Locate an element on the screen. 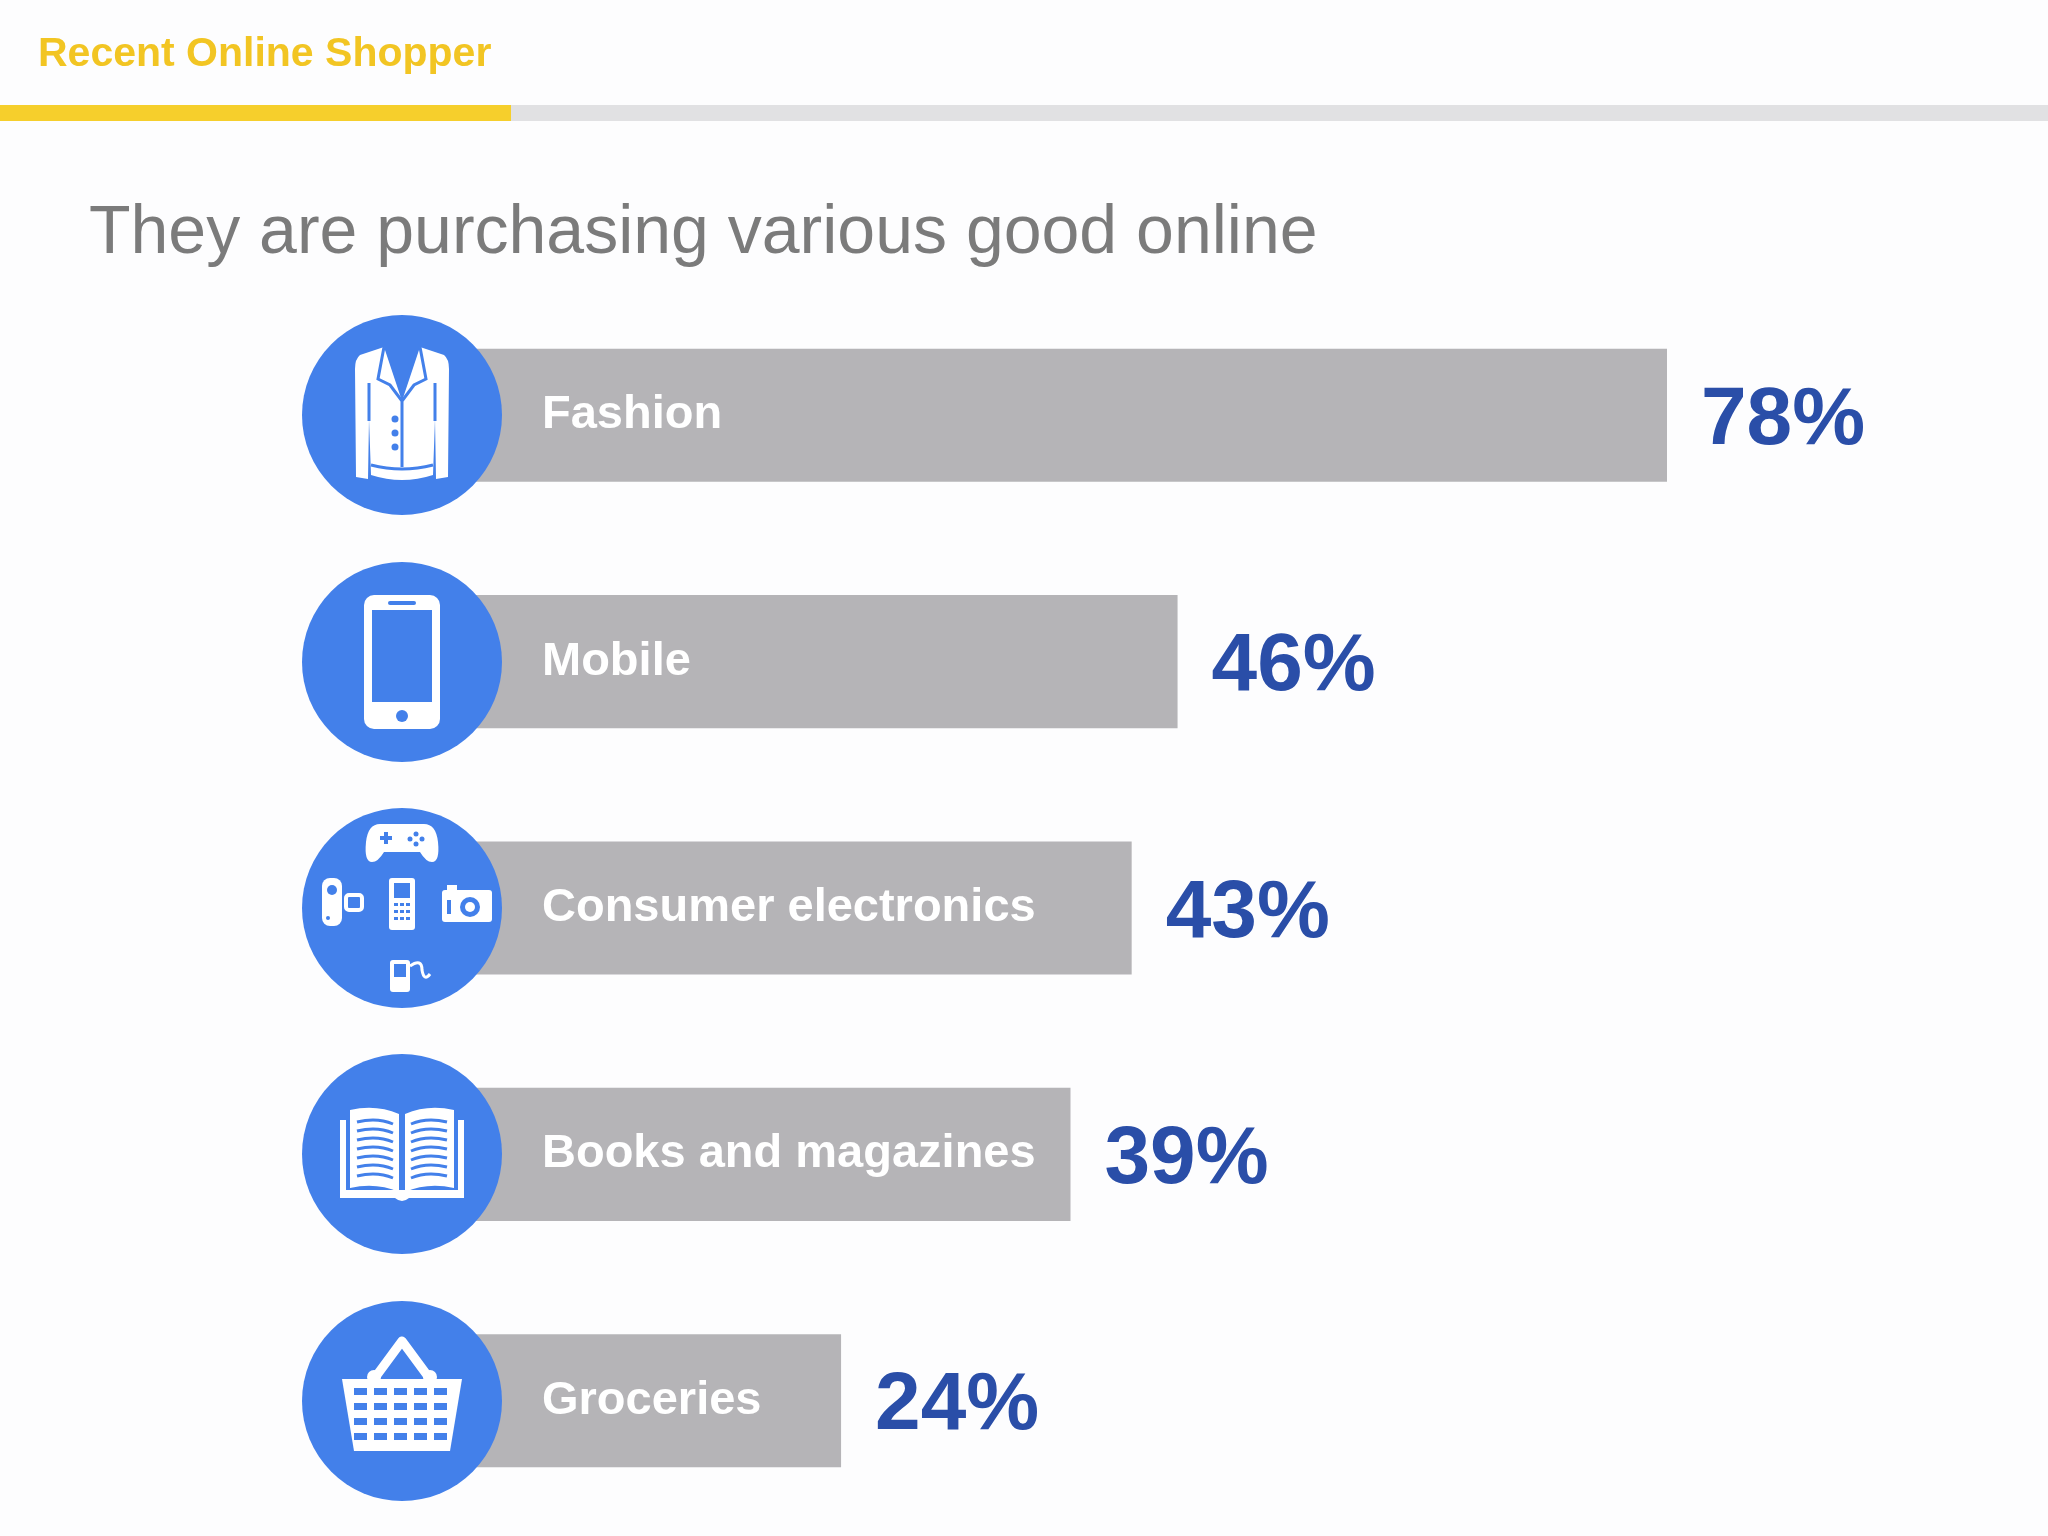 The height and width of the screenshot is (1536, 2048). y-tick-label: Books and magazines is located at coordinates (789, 1151).